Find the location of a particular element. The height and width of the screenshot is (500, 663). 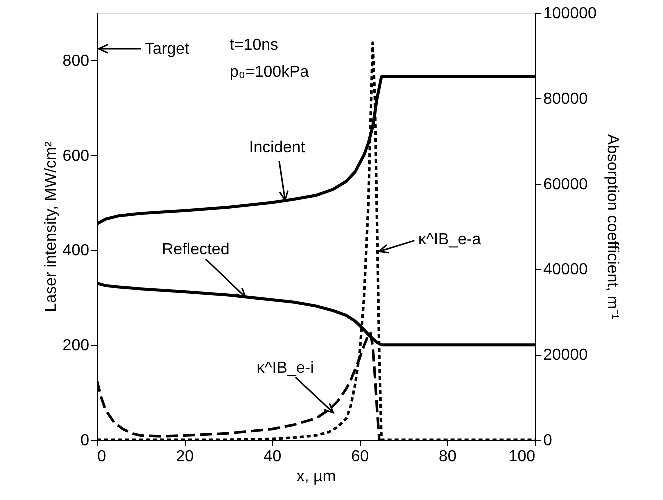

y2-tick-label: 0 is located at coordinates (548, 441).